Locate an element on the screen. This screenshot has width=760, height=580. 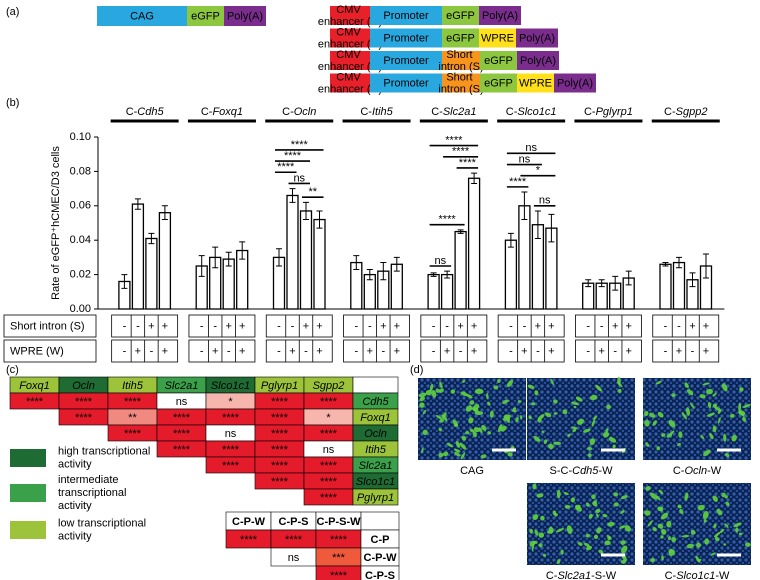
category-label: C-Cdh5 is located at coordinates (145, 112).